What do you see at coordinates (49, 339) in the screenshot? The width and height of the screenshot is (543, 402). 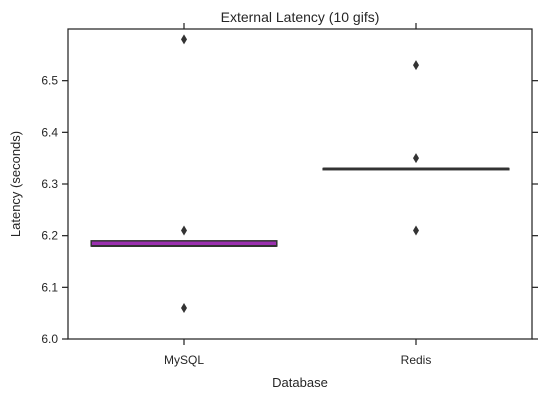 I see `y-tick-label: 6.0` at bounding box center [49, 339].